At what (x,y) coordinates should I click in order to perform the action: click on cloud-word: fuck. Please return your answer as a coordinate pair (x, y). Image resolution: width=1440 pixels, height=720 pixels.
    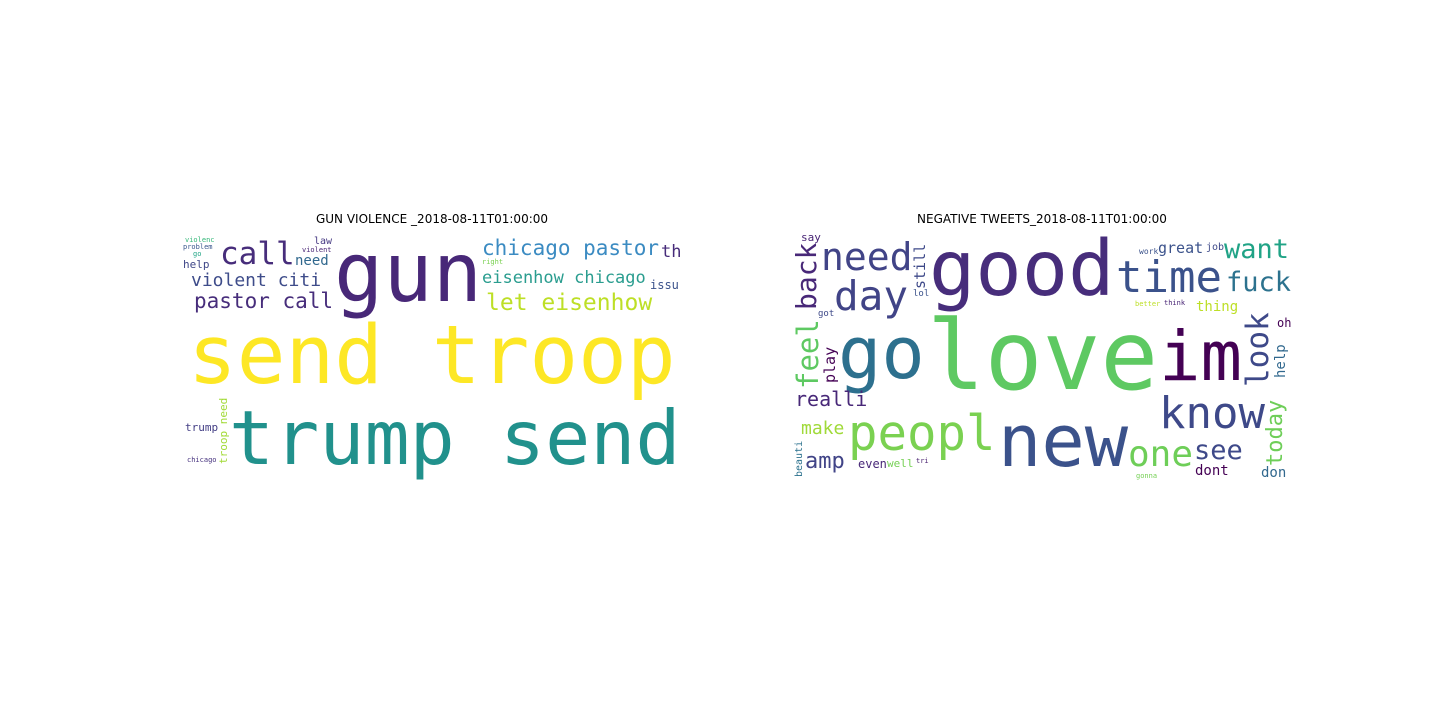
    Looking at the image, I should click on (1259, 282).